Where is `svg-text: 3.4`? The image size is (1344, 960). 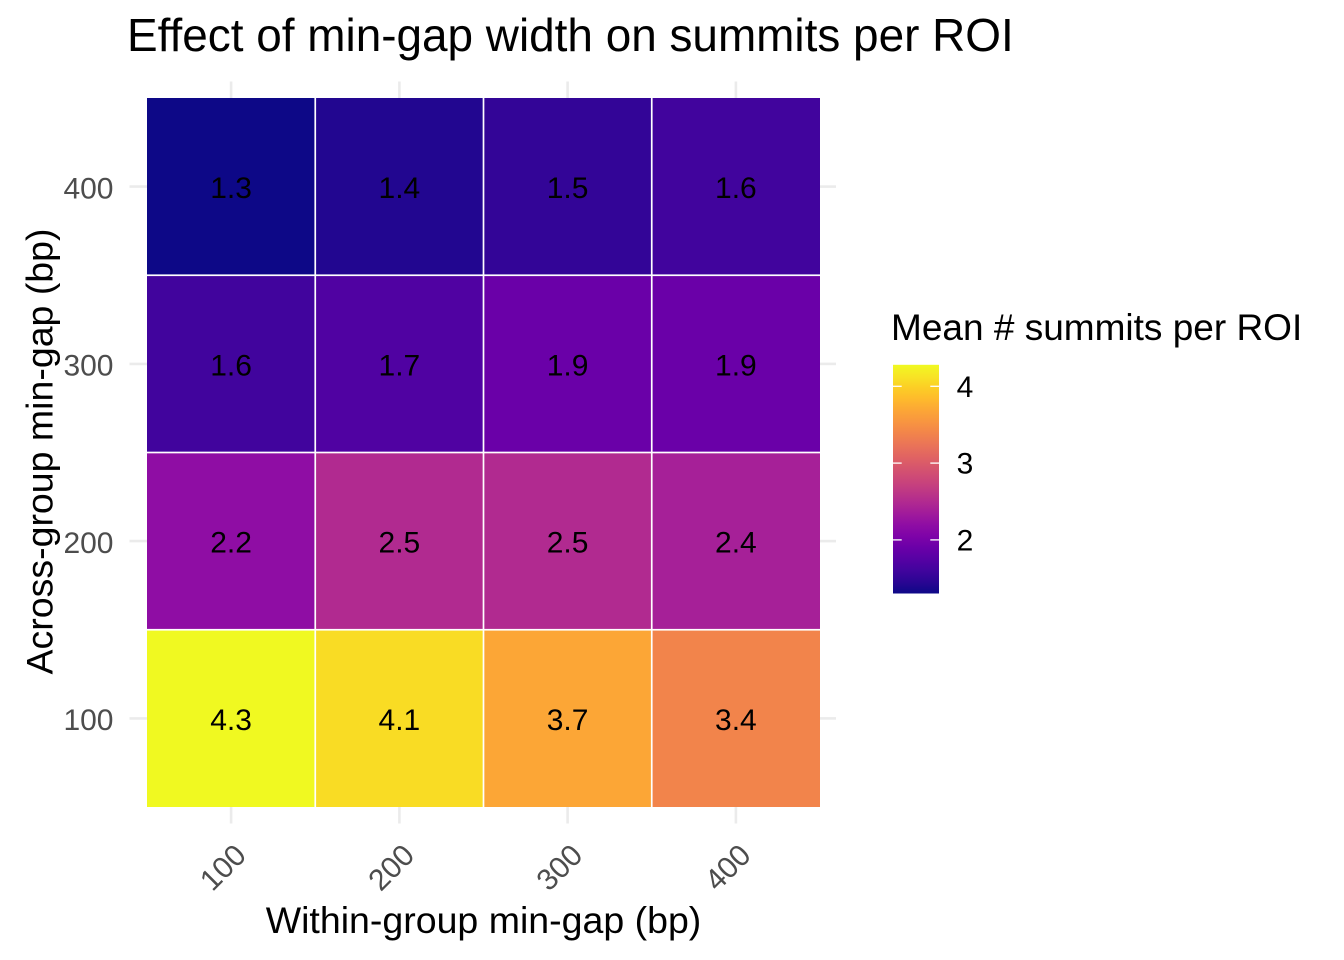 svg-text: 3.4 is located at coordinates (736, 720).